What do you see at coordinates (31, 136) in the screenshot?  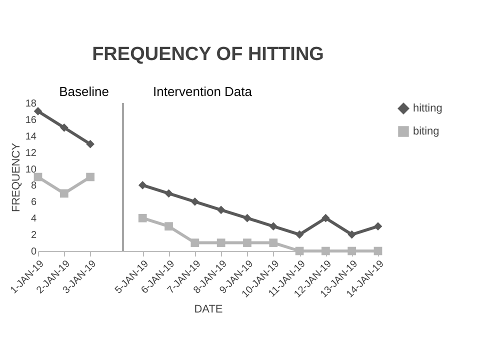 I see `y-tick-label: 14` at bounding box center [31, 136].